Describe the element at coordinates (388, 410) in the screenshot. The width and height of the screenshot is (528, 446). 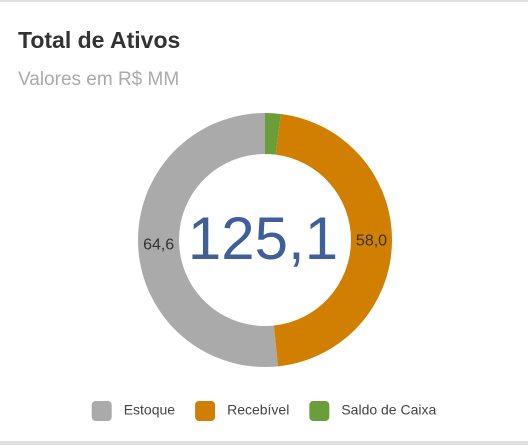
I see `legend-label: Saldo de Caixa` at that location.